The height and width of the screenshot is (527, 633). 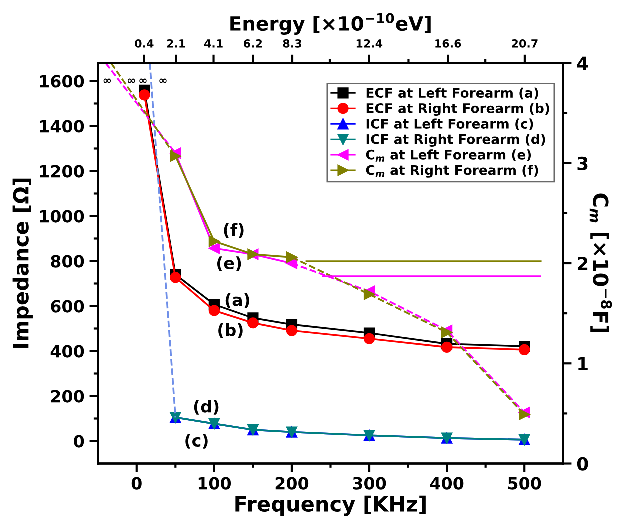 What do you see at coordinates (449, 44) in the screenshot?
I see `x2-tick-label: 16.6` at bounding box center [449, 44].